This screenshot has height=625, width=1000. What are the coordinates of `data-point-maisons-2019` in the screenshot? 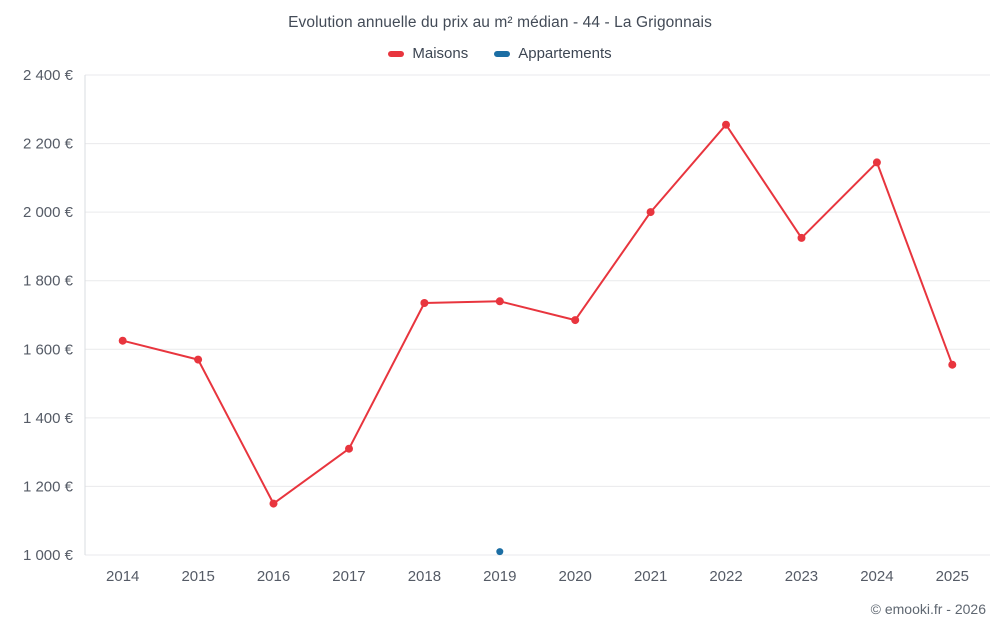 It's located at (499, 301).